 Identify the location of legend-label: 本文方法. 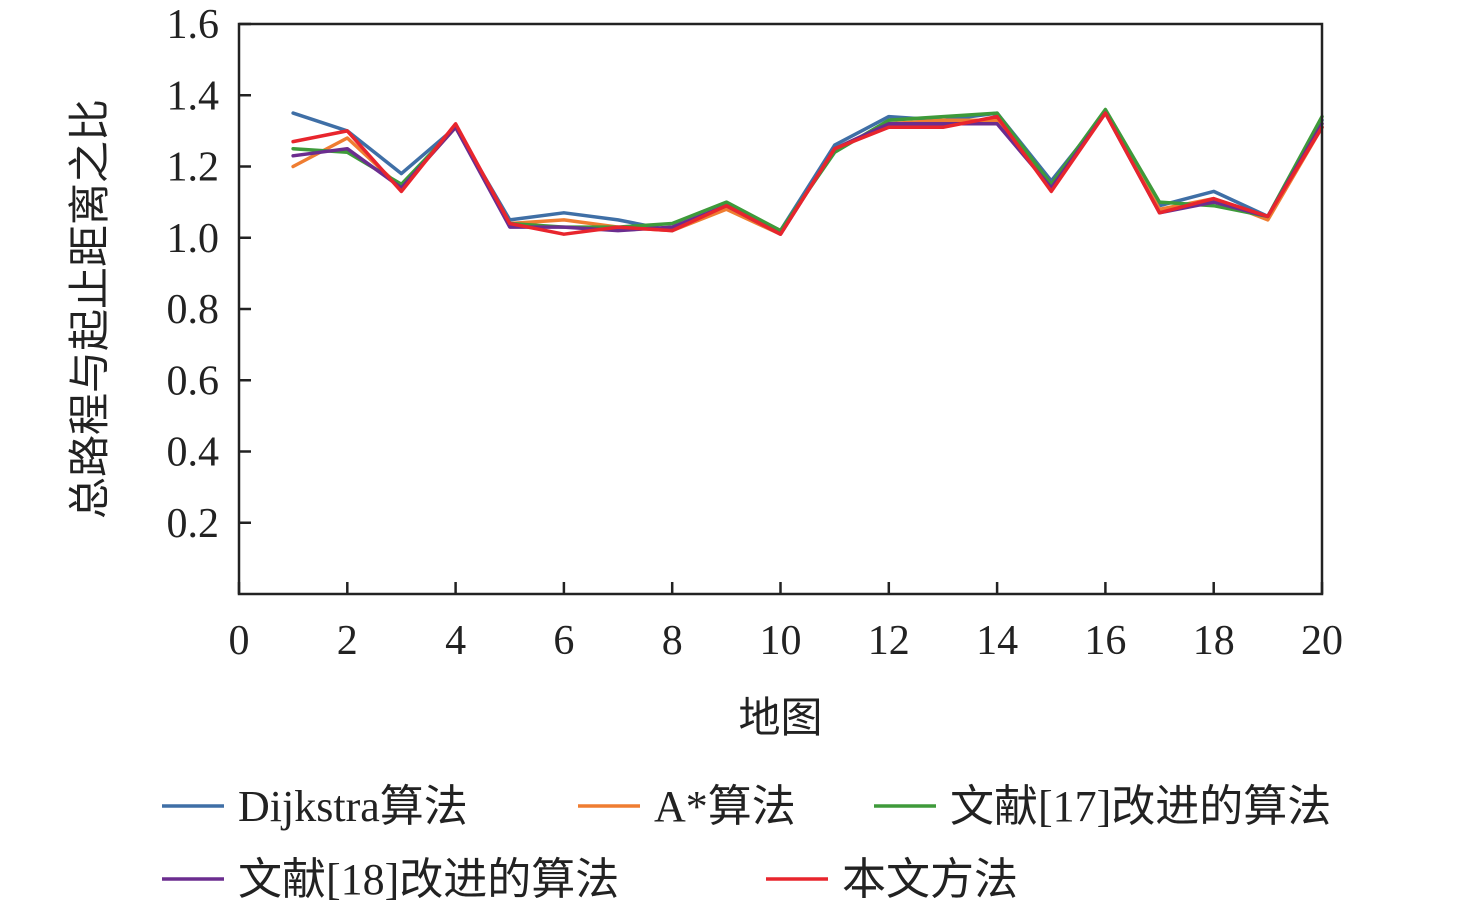
(930, 879).